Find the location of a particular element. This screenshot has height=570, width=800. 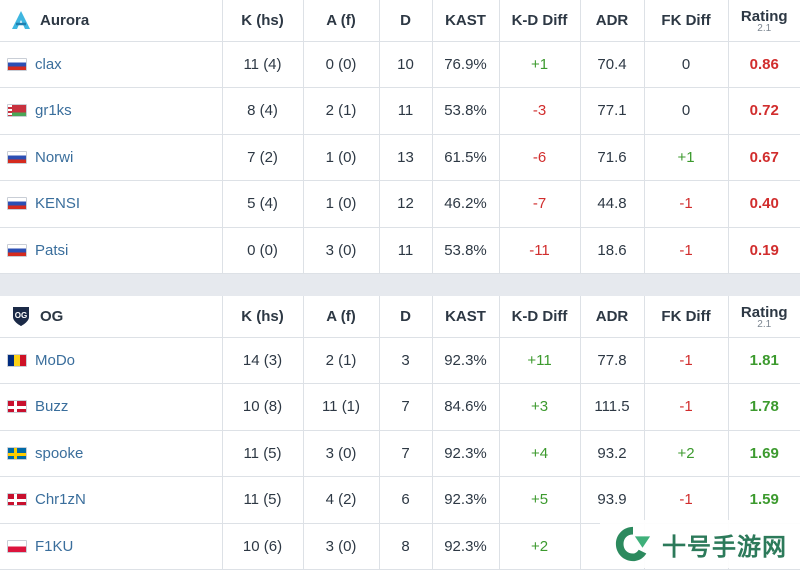

player-name-link: Buzz is located at coordinates (51, 406).